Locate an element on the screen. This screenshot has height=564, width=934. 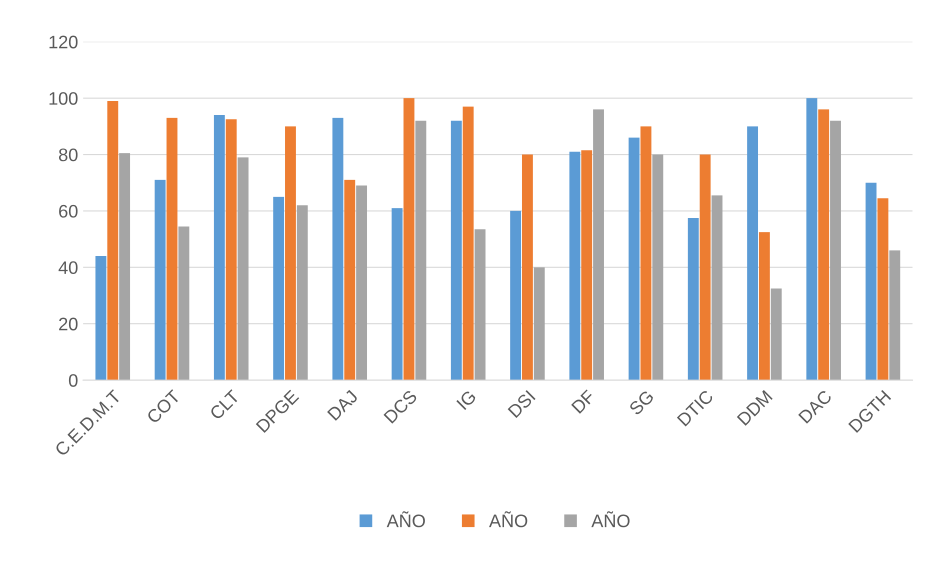
x-tick-label: DF is located at coordinates (583, 401).